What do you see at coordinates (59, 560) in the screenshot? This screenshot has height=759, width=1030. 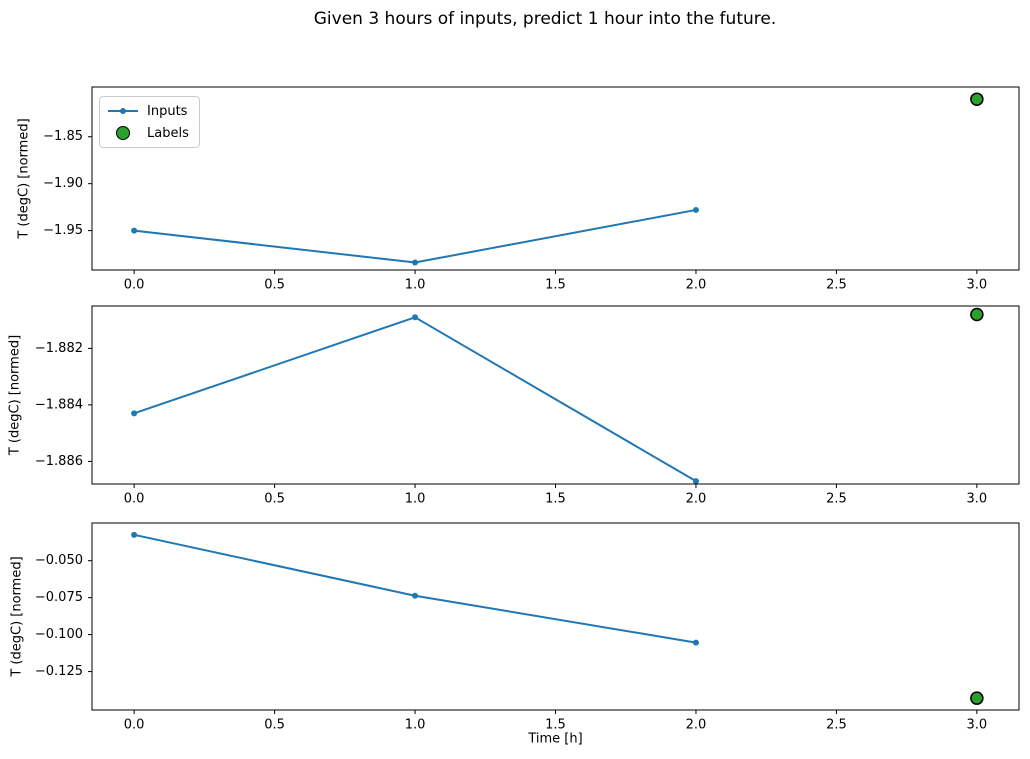 I see `y-tick-label: −0.050` at bounding box center [59, 560].